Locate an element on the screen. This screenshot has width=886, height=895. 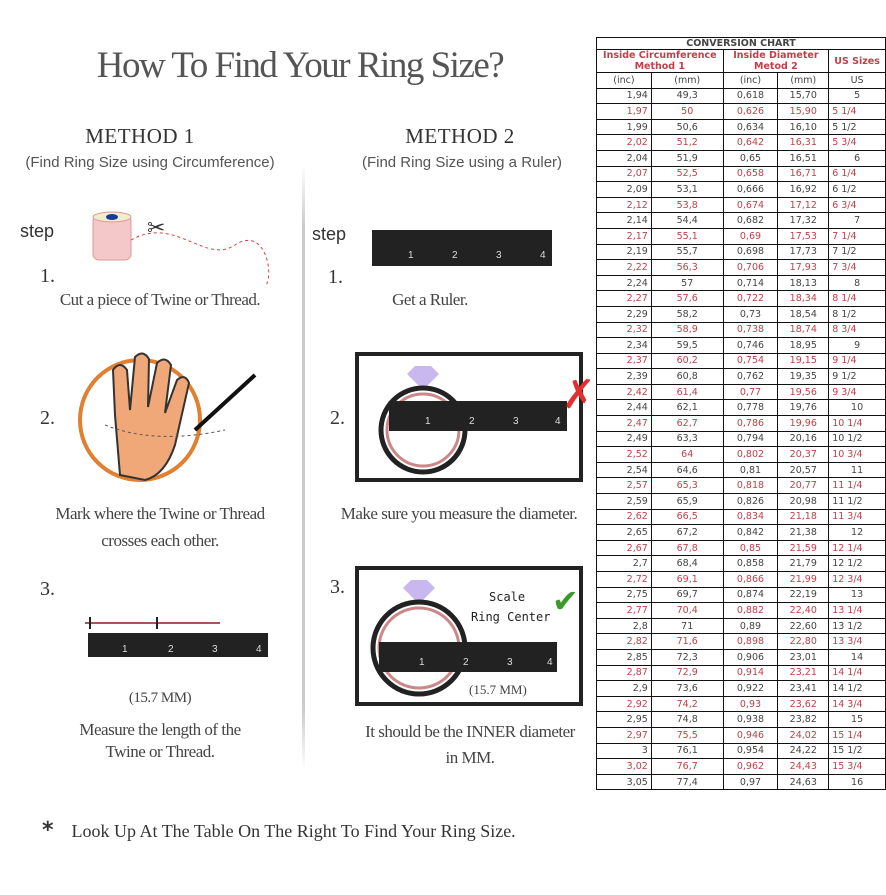
table-row: 2,59 65,9 0,826 20,98 11 1/2 is located at coordinates (741, 501).